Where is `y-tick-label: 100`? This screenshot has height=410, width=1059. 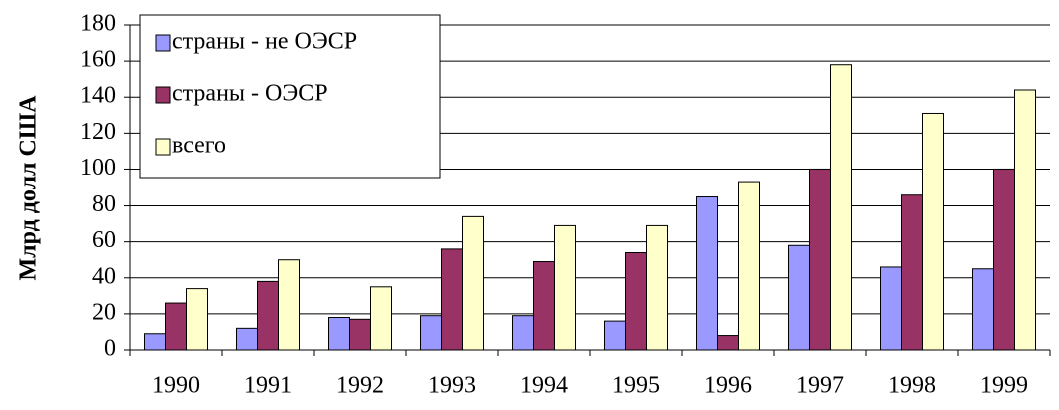 y-tick-label: 100 is located at coordinates (98, 168).